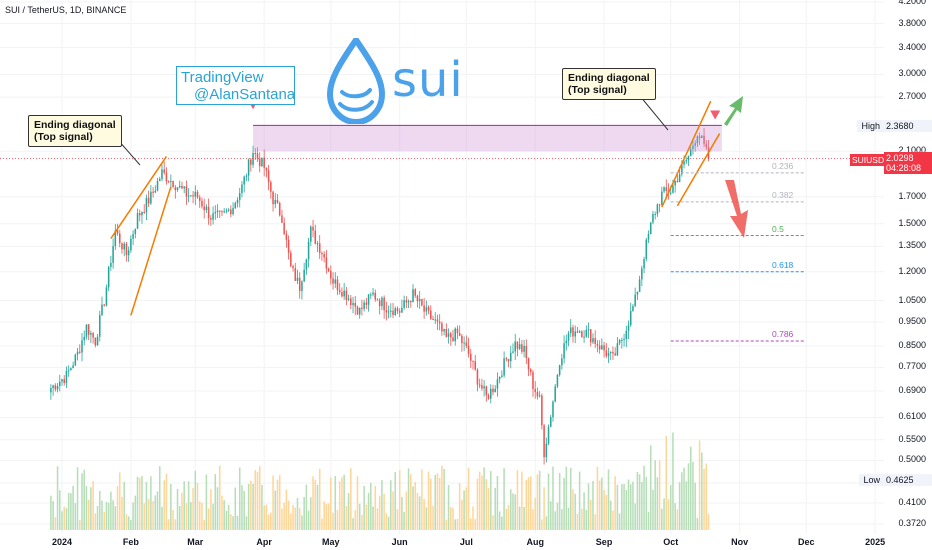  What do you see at coordinates (778, 228) in the screenshot?
I see `fib-label: 0.5` at bounding box center [778, 228].